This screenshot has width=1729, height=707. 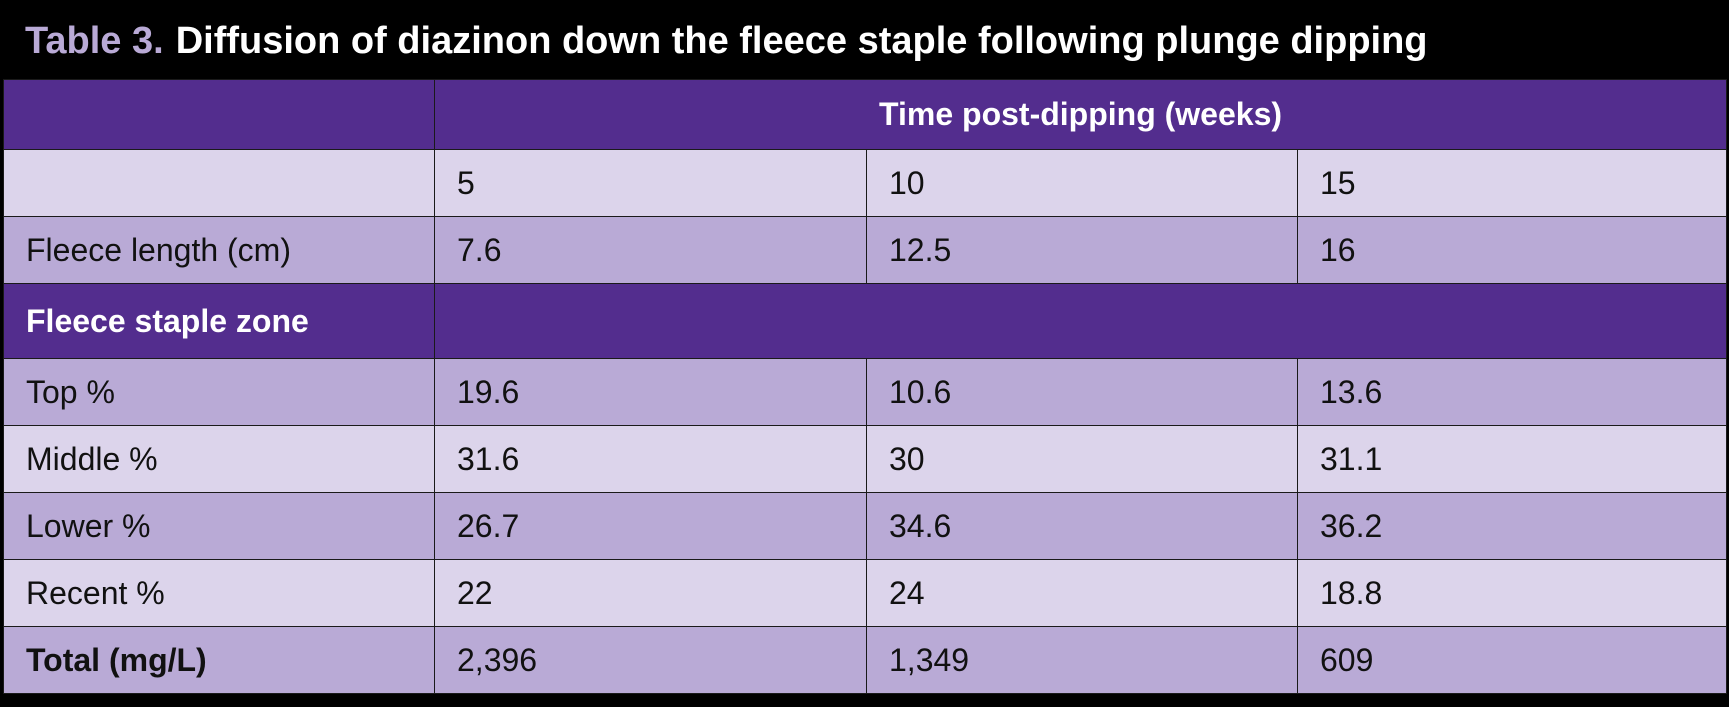 I want to click on table-cell: 30, so click(x=1082, y=459).